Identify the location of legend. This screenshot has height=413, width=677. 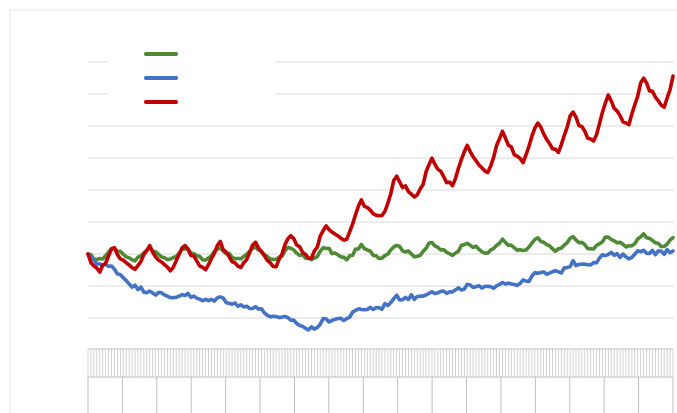
(191, 76).